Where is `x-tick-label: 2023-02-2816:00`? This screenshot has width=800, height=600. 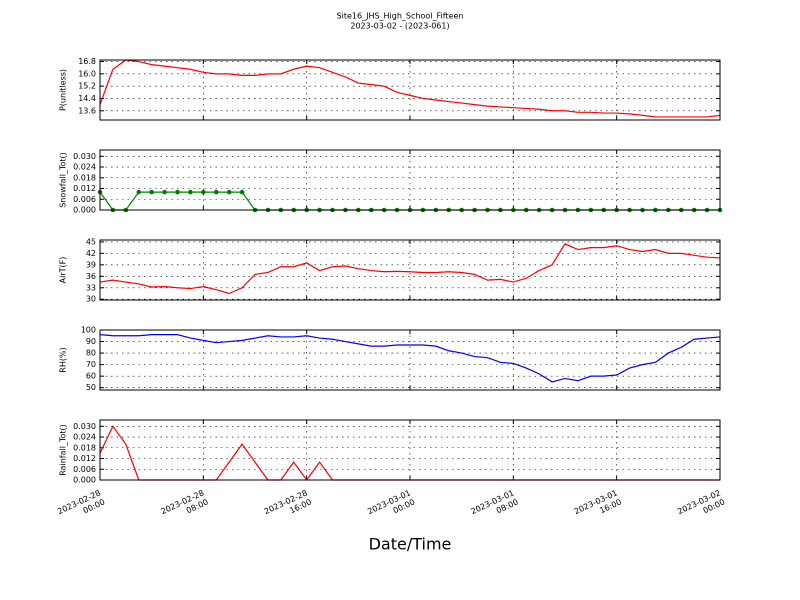 x-tick-label: 2023-02-2816:00 is located at coordinates (288, 506).